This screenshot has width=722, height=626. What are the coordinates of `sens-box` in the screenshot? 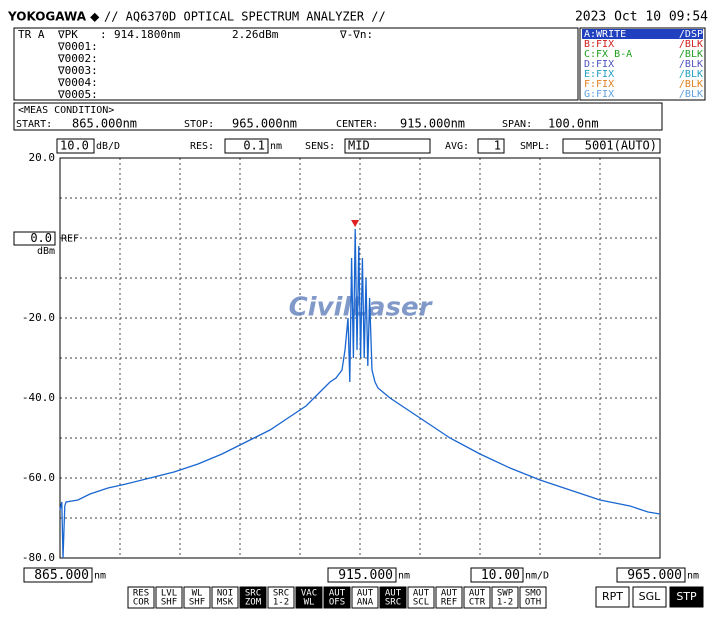 It's located at (387, 146).